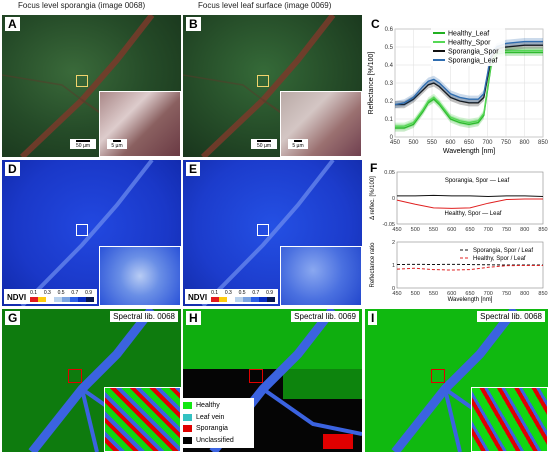  I want to click on ndvi-color-ramp-e, so click(243, 299).